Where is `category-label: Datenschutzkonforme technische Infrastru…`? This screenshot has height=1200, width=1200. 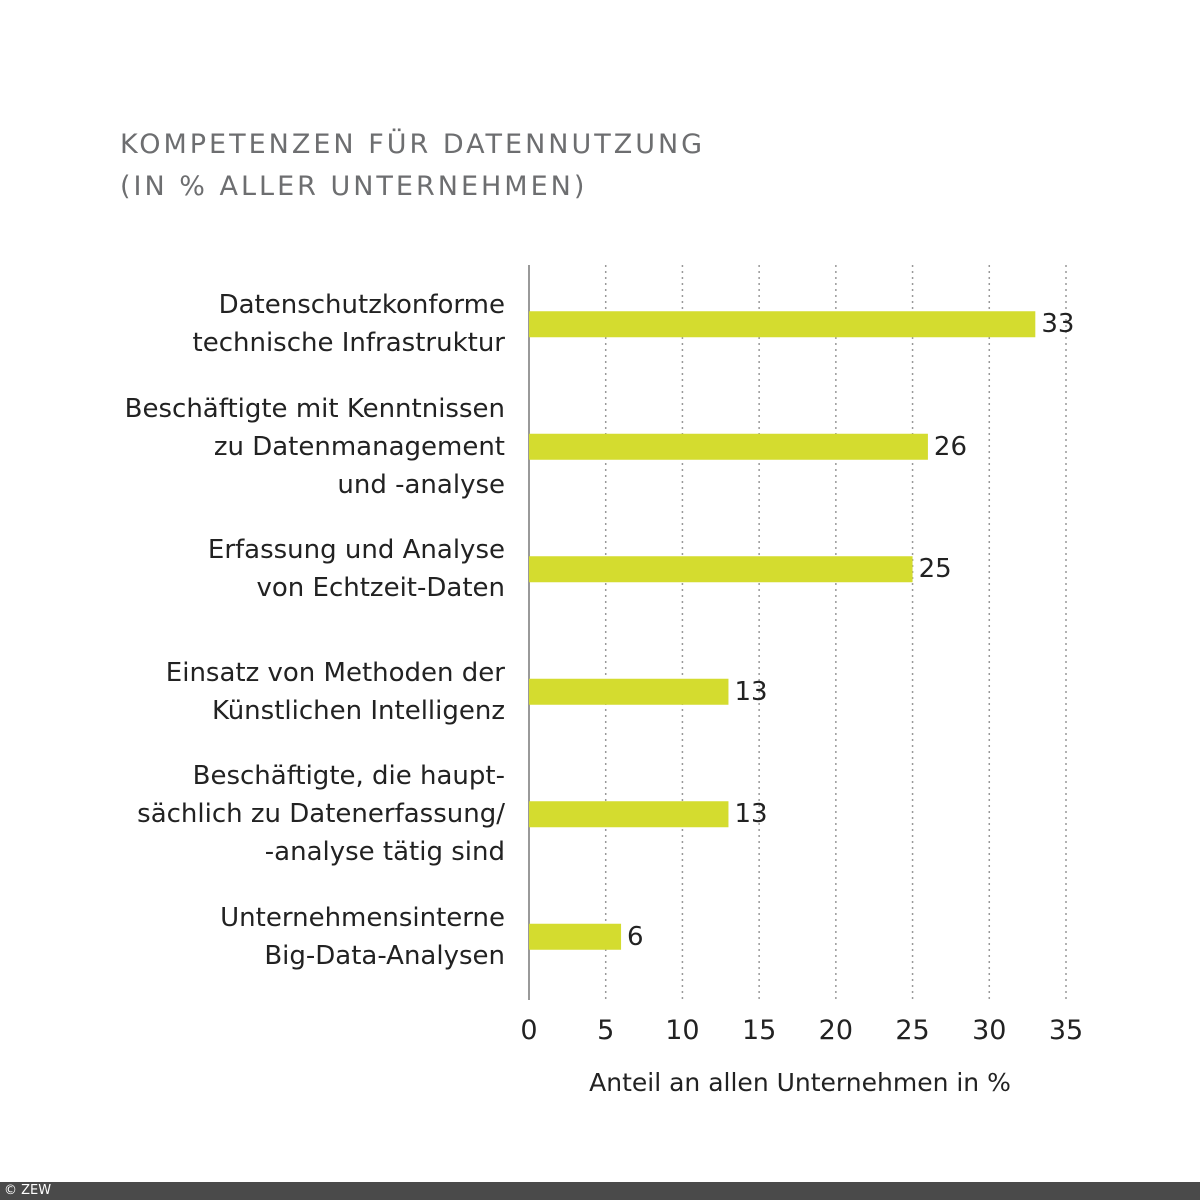
category-label: Datenschutzkonforme technische Infrastru… is located at coordinates (349, 324).